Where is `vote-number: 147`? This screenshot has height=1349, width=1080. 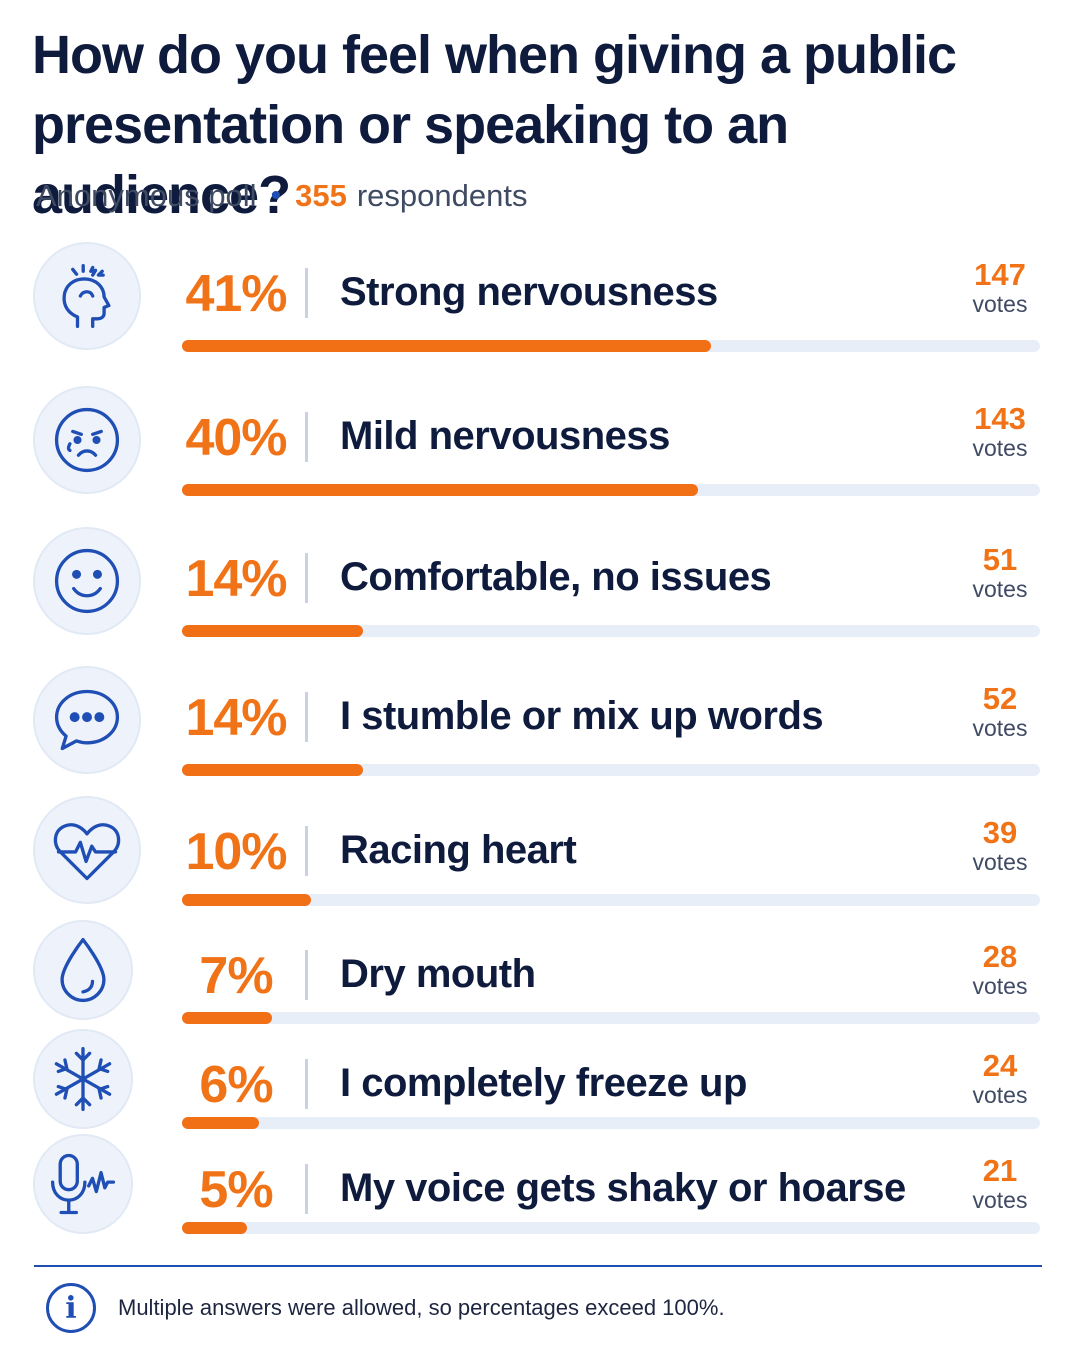
vote-number: 147 is located at coordinates (1000, 274).